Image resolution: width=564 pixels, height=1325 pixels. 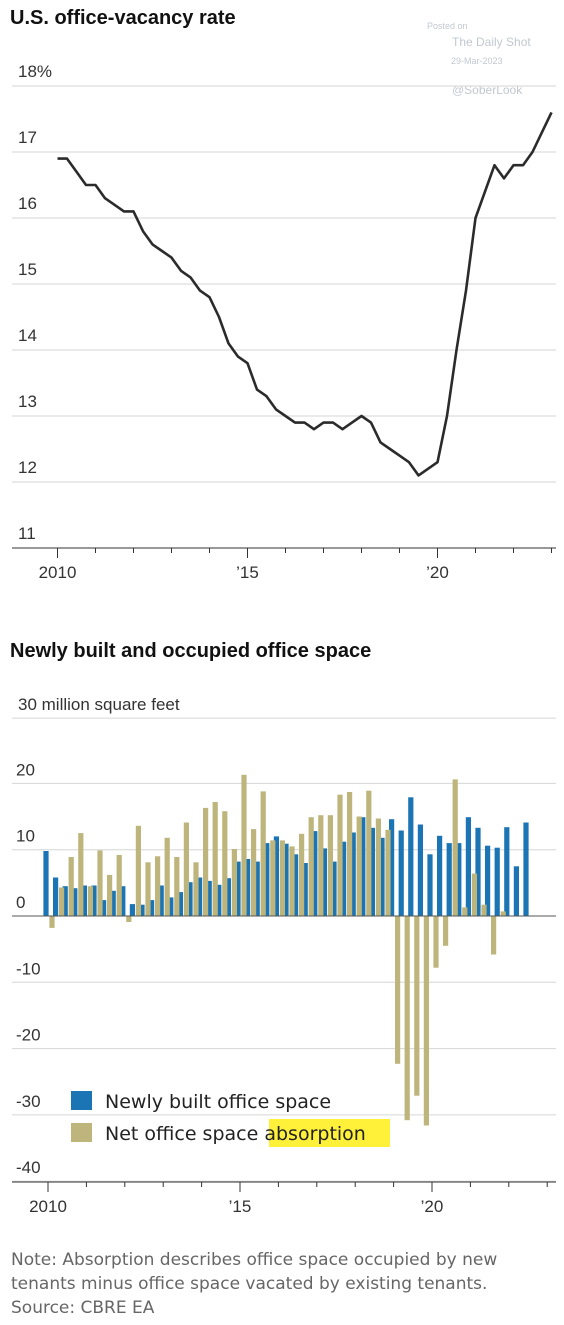 I want to click on chart1-y-tick-label: 11, so click(x=27, y=533).